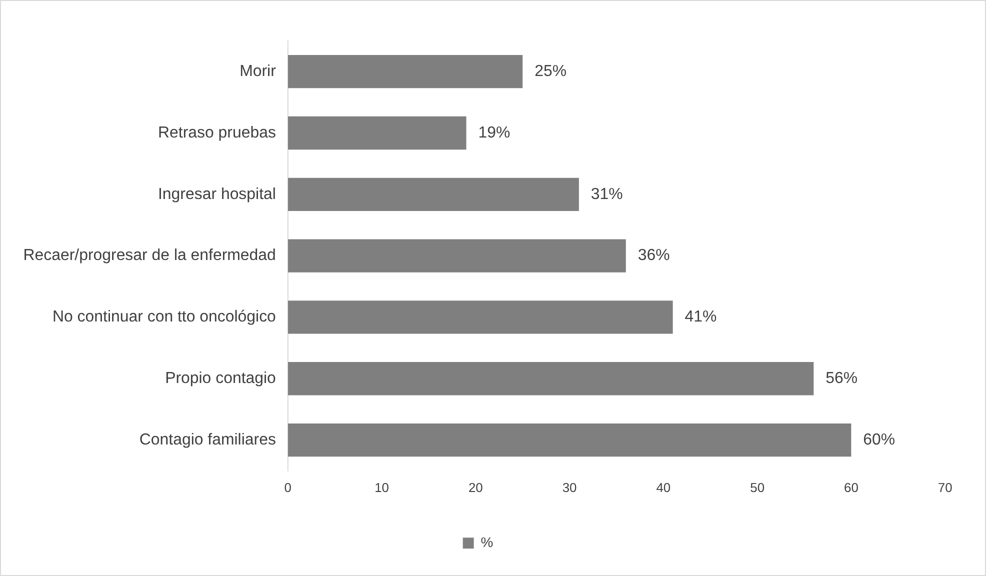  Describe the element at coordinates (945, 488) in the screenshot. I see `x-tick-label: 70` at that location.